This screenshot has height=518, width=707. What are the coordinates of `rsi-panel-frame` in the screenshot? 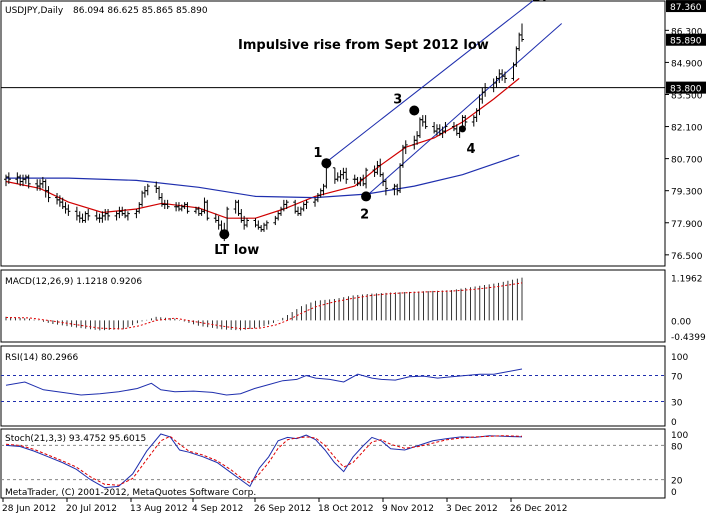 It's located at (333, 386).